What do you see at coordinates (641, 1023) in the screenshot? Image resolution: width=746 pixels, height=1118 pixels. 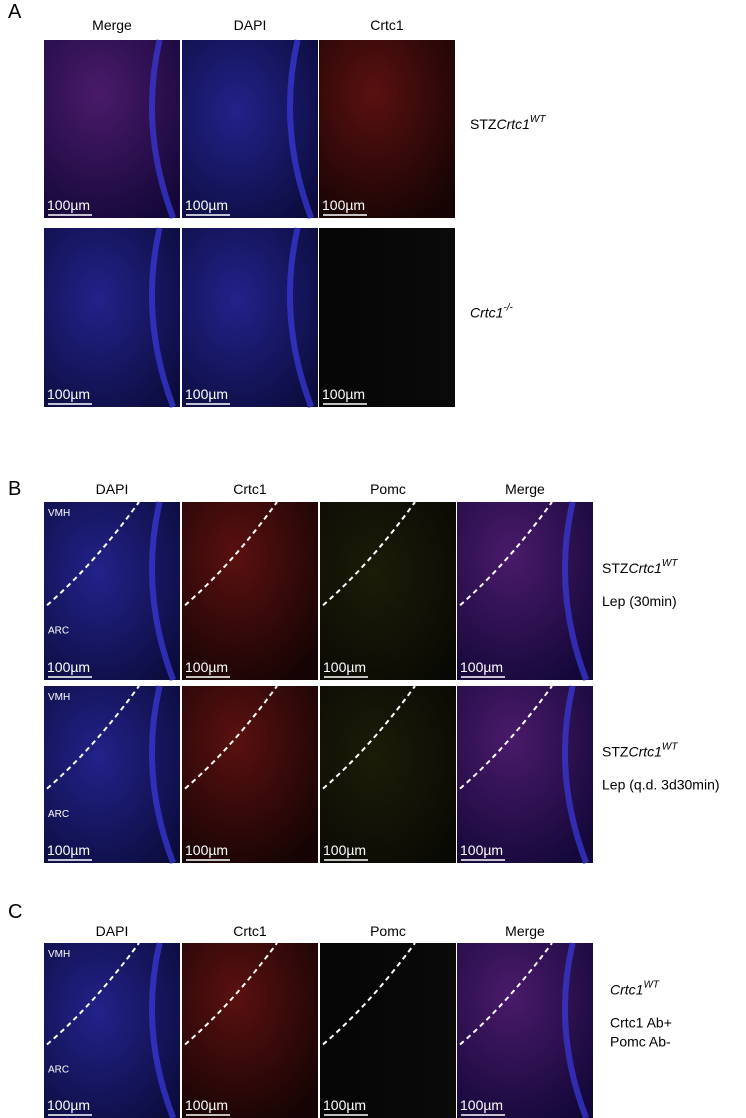 I see `row-note: Crtc1 Ab+` at bounding box center [641, 1023].